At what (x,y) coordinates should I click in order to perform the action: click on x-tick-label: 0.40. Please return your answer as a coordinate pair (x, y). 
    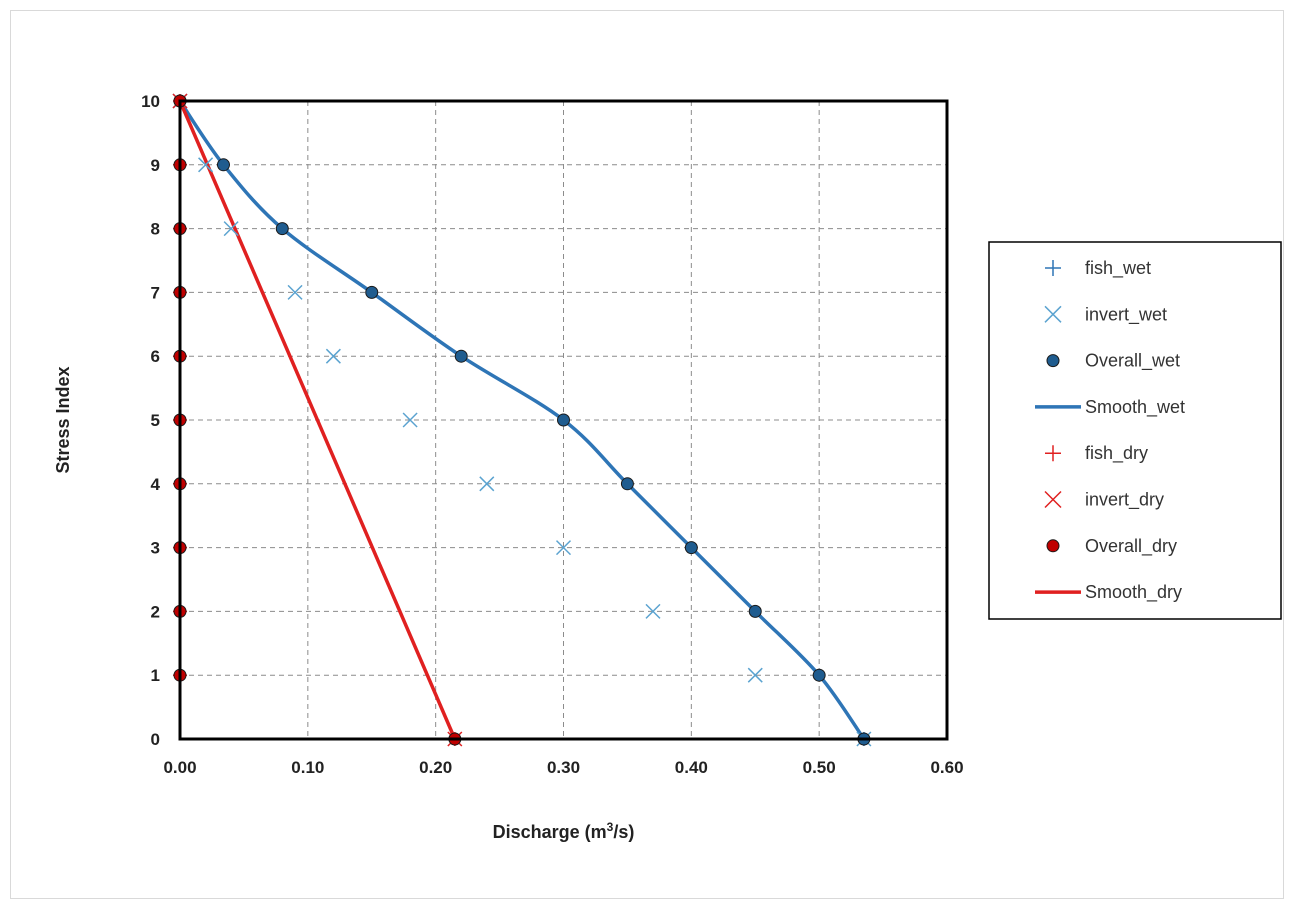
    Looking at the image, I should click on (691, 767).